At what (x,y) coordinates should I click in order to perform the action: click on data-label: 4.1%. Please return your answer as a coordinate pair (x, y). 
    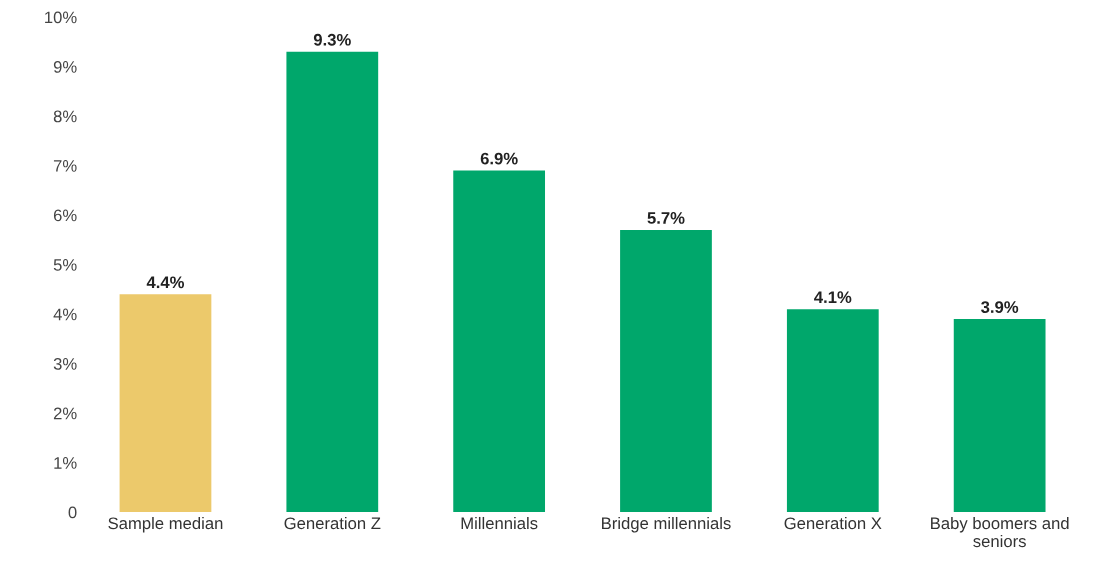
    Looking at the image, I should click on (833, 297).